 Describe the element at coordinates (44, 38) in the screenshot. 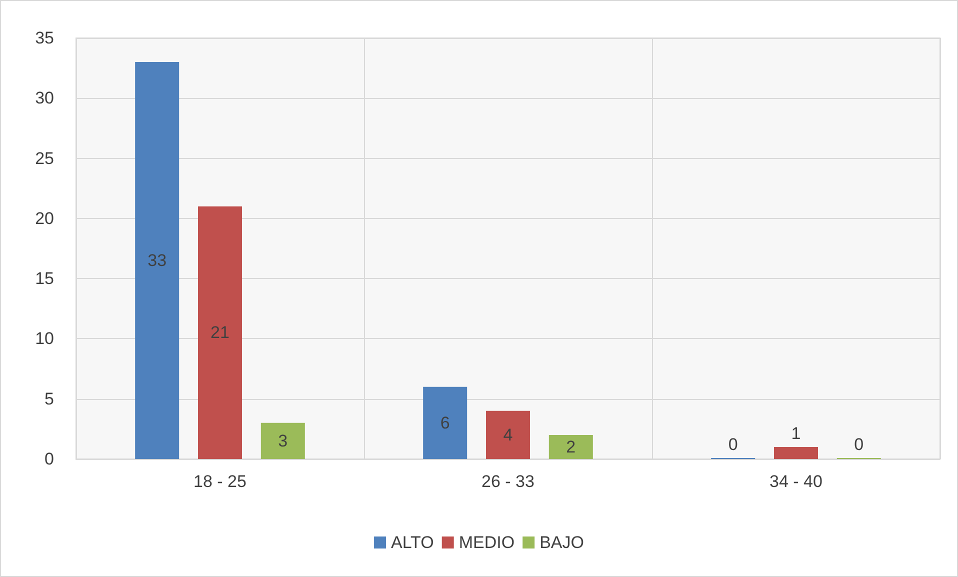

I see `y-tick-label: 35` at that location.